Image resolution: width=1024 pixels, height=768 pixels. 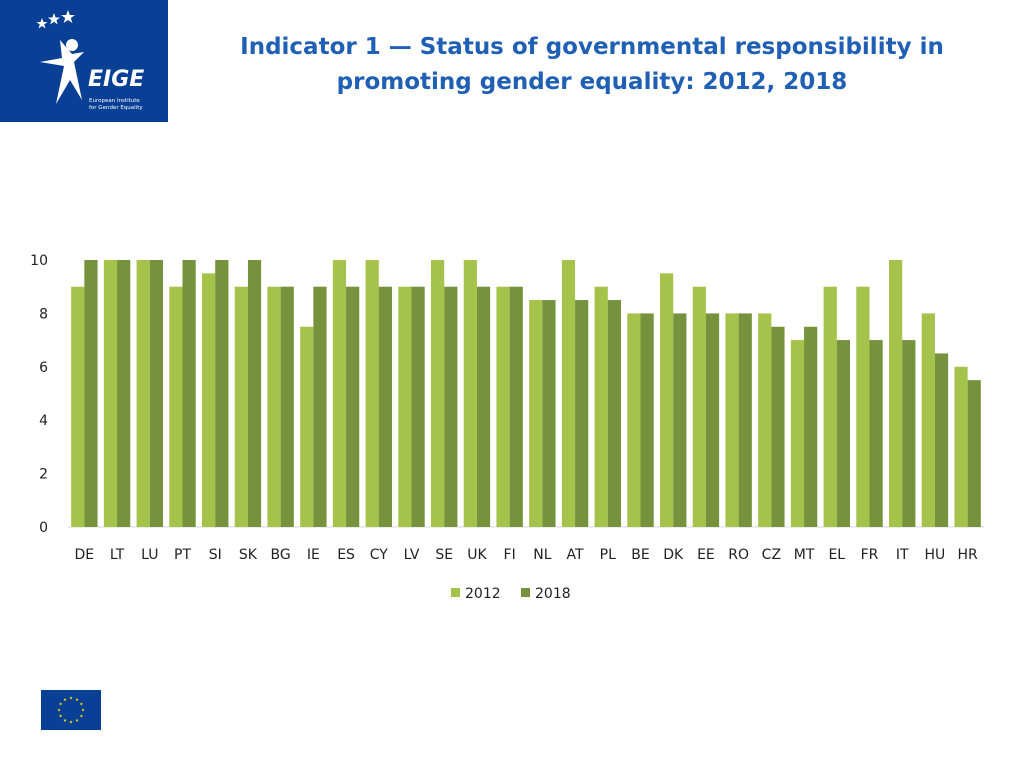 I want to click on x-tick-label: NL, so click(x=542, y=555).